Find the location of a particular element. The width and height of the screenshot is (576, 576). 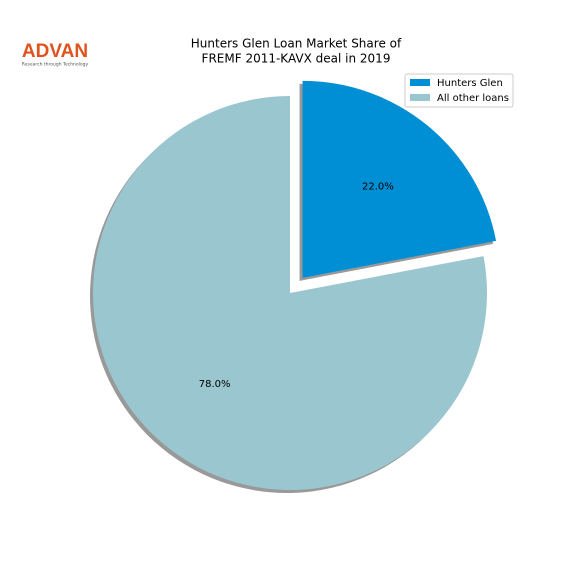

chart-title: Hunters Glen Loan Market Share of is located at coordinates (296, 44).